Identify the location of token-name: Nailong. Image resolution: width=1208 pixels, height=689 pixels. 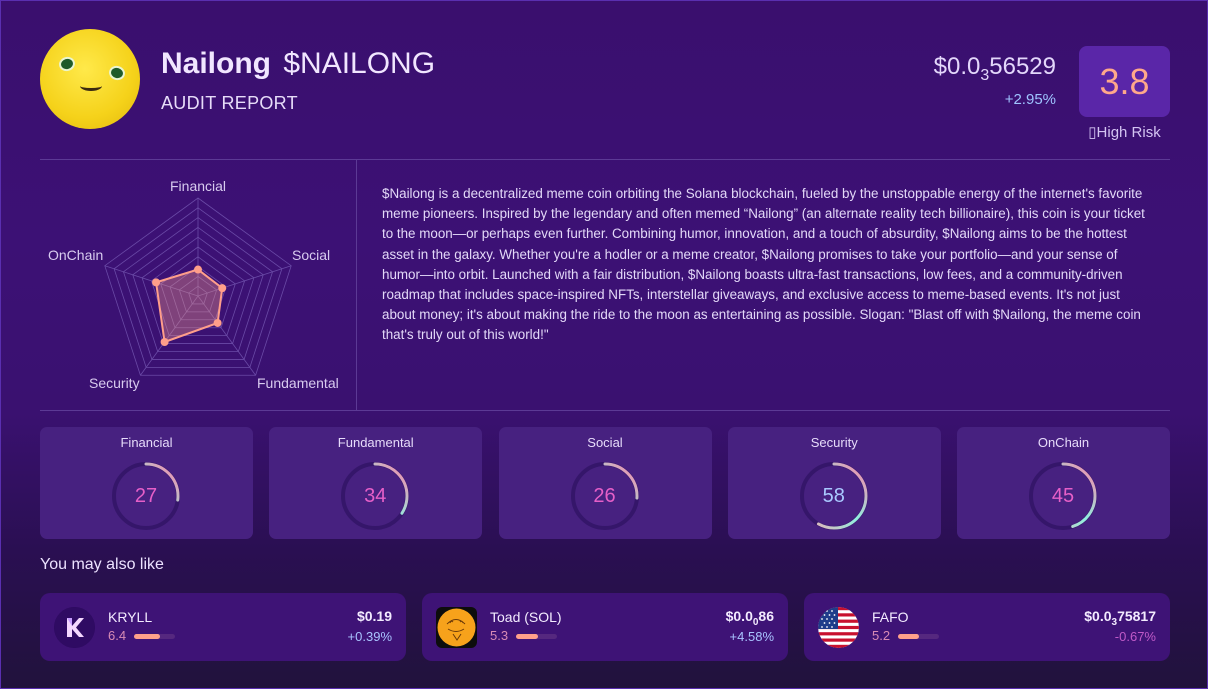
(216, 63).